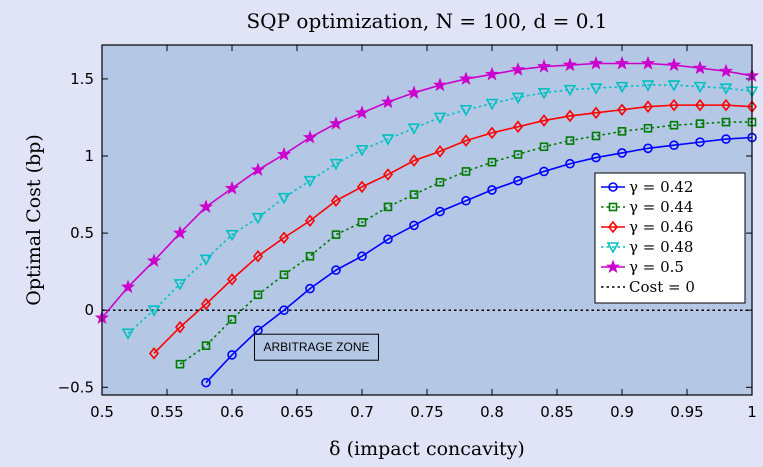 The width and height of the screenshot is (763, 467). Describe the element at coordinates (296, 412) in the screenshot. I see `x-tick-label: 0.65` at that location.